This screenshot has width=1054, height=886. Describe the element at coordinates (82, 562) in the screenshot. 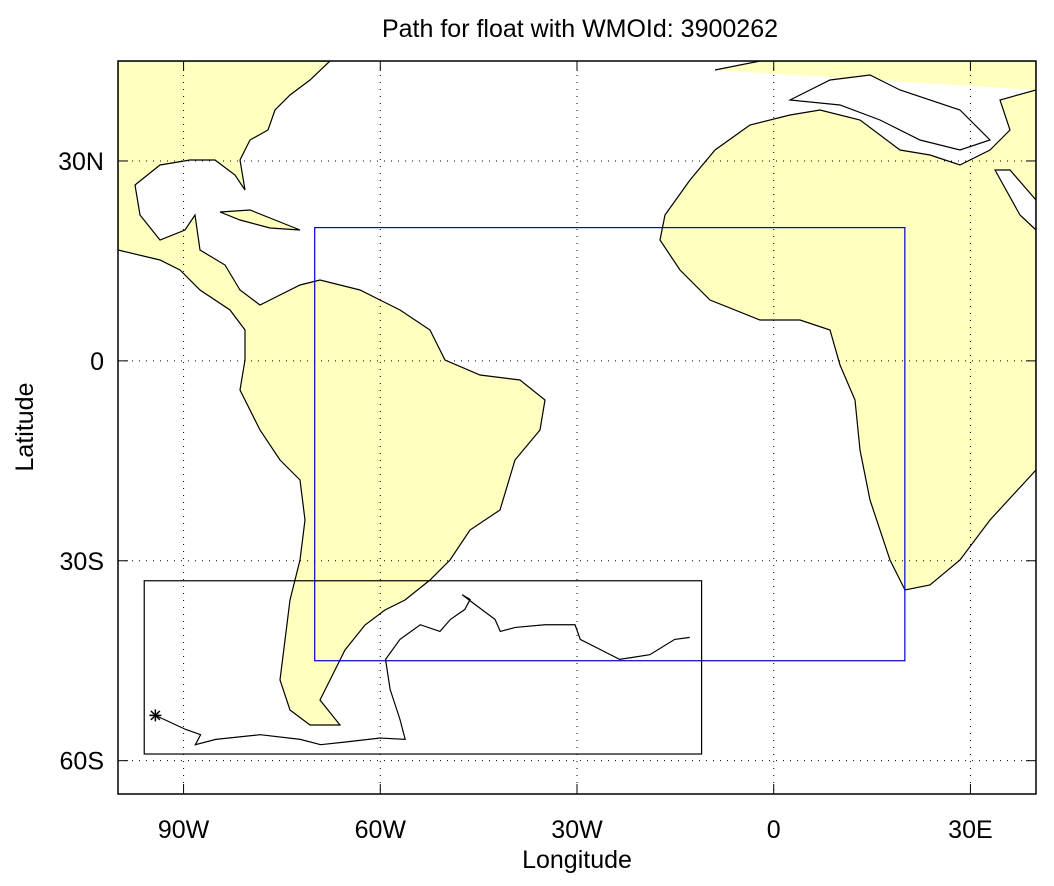

I see `y-tick-label: 30S` at that location.